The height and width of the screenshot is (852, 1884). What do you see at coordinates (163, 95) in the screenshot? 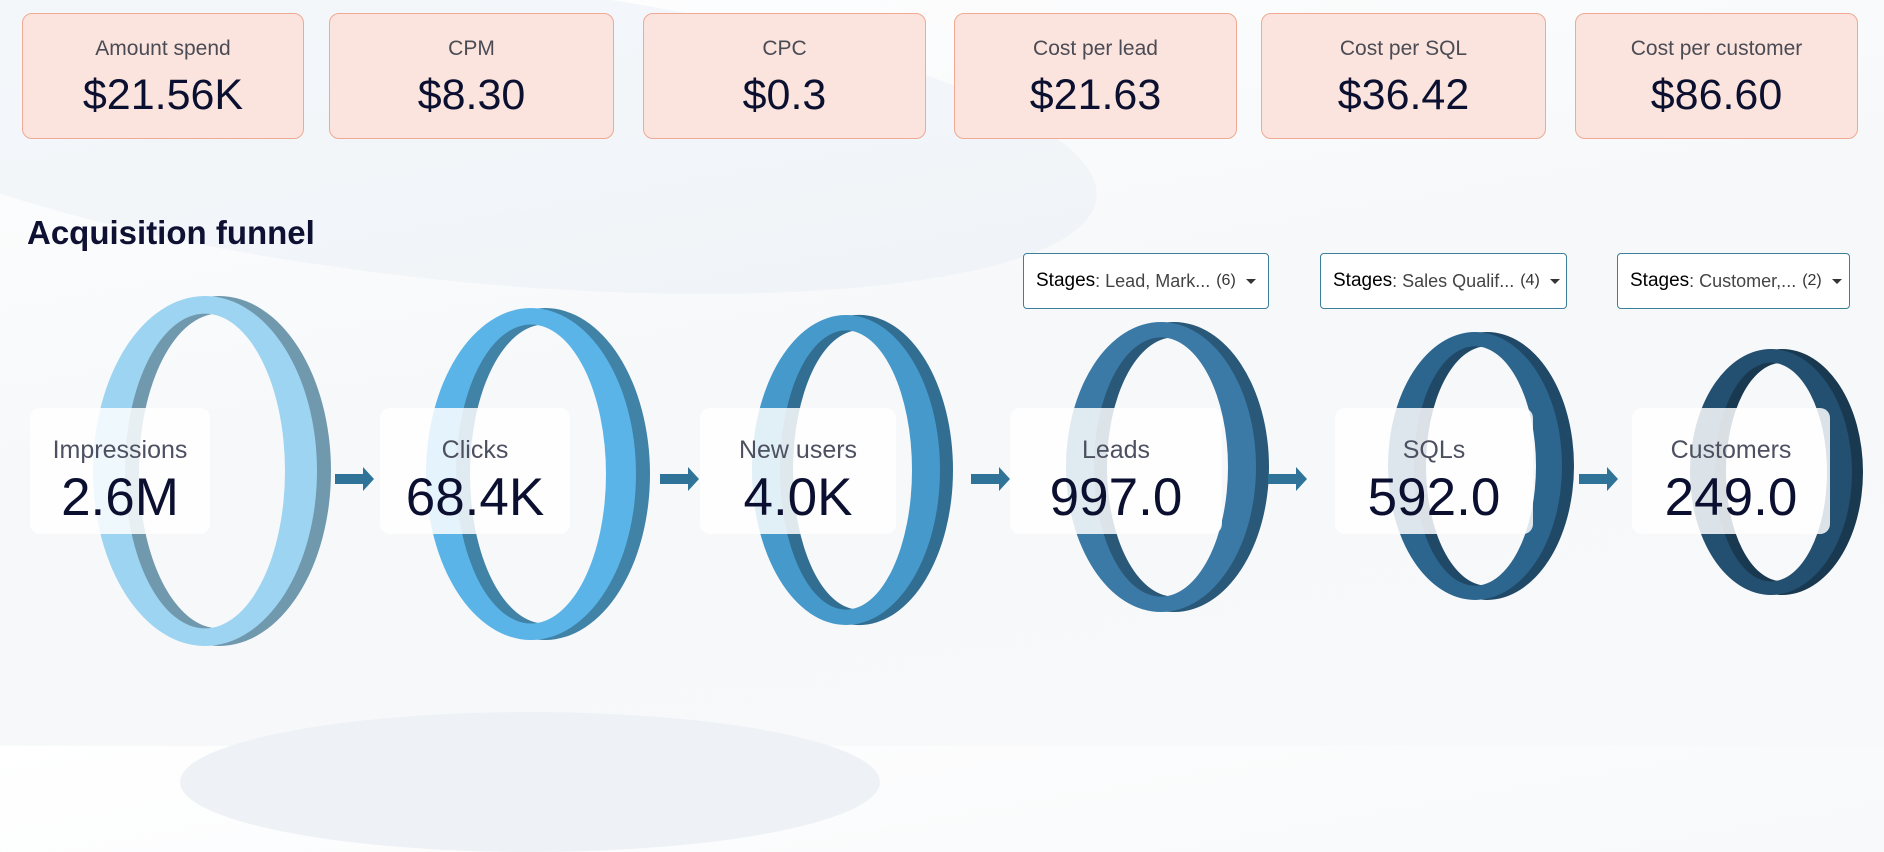
I see `kpi-value: $21.56K` at bounding box center [163, 95].